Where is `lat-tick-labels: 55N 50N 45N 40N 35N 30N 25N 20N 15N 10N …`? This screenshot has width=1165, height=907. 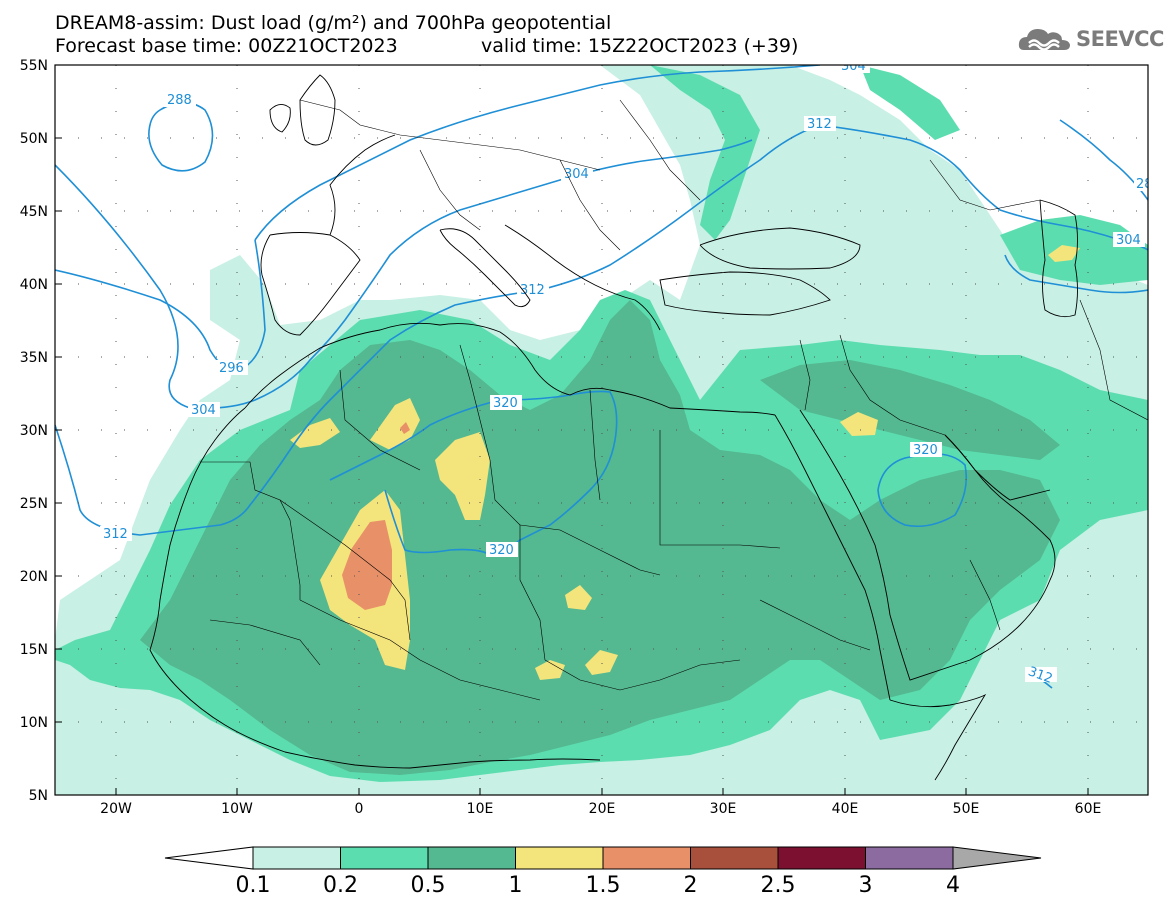
lat-tick-labels: 55N 50N 45N 40N 35N 30N 25N 20N 15N 10N … is located at coordinates (34, 431).